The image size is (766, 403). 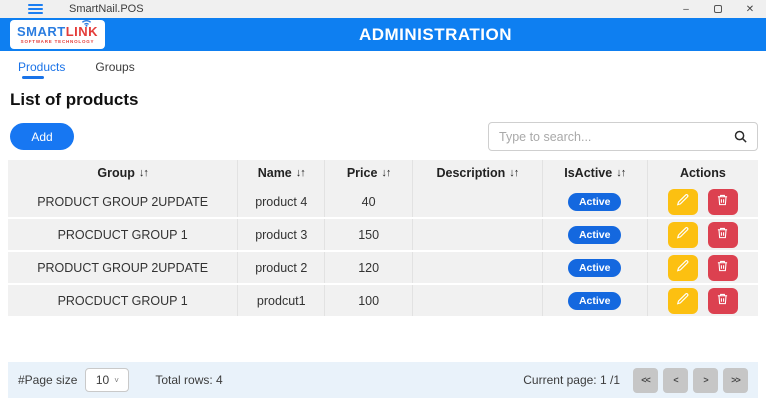 I want to click on column-label: Price, so click(x=362, y=173).